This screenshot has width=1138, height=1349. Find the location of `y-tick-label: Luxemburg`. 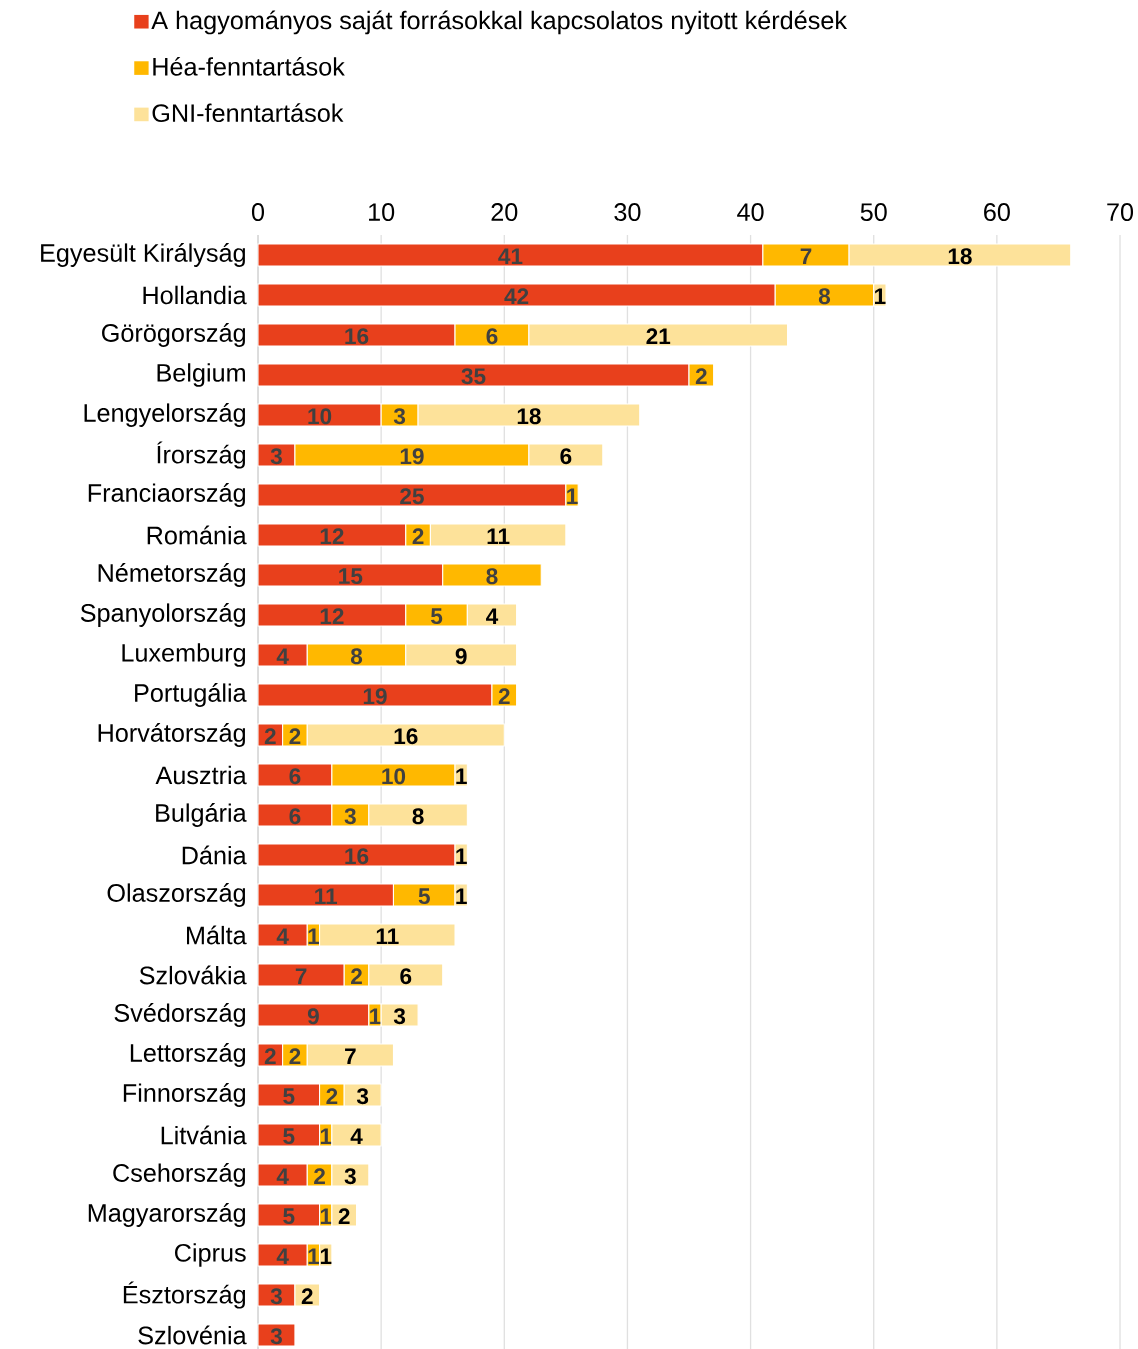

y-tick-label: Luxemburg is located at coordinates (183, 655).